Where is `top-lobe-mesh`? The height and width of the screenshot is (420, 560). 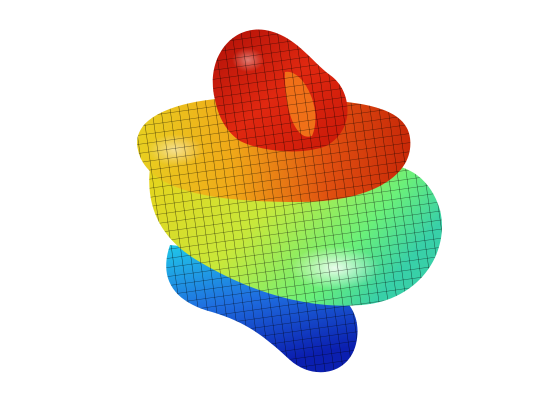 top-lobe-mesh is located at coordinates (280, 90).